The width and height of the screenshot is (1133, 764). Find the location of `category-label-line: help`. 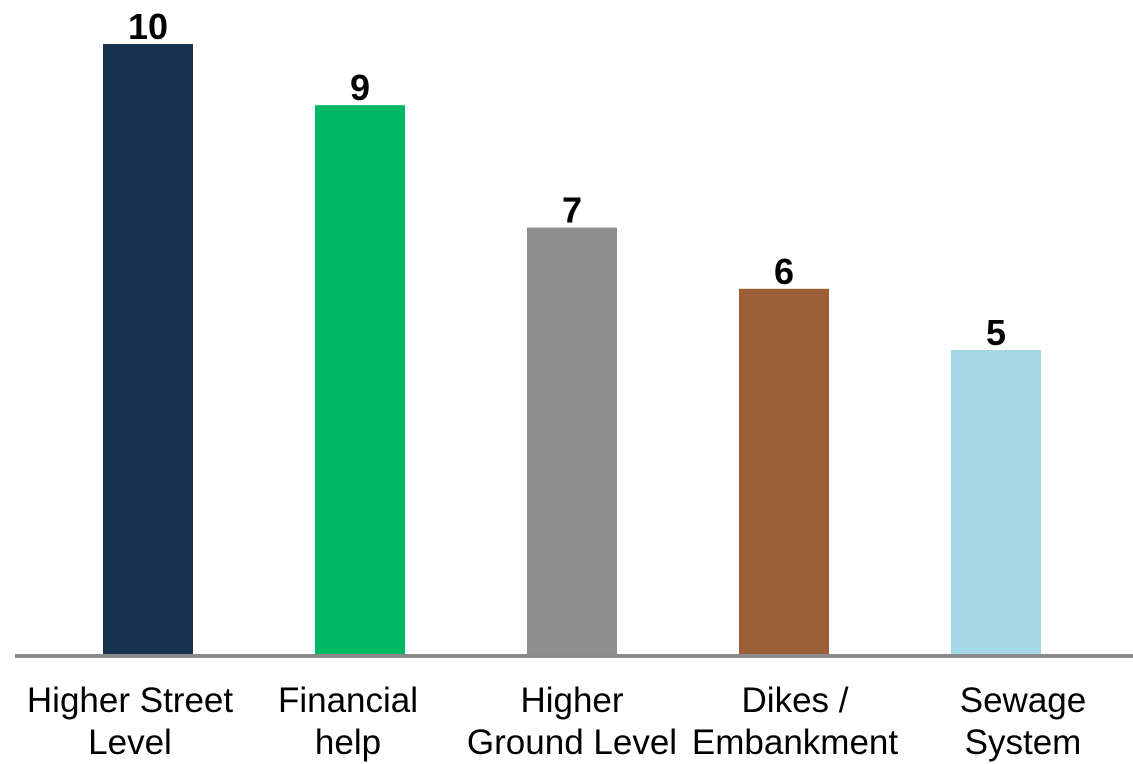

category-label-line: help is located at coordinates (348, 742).